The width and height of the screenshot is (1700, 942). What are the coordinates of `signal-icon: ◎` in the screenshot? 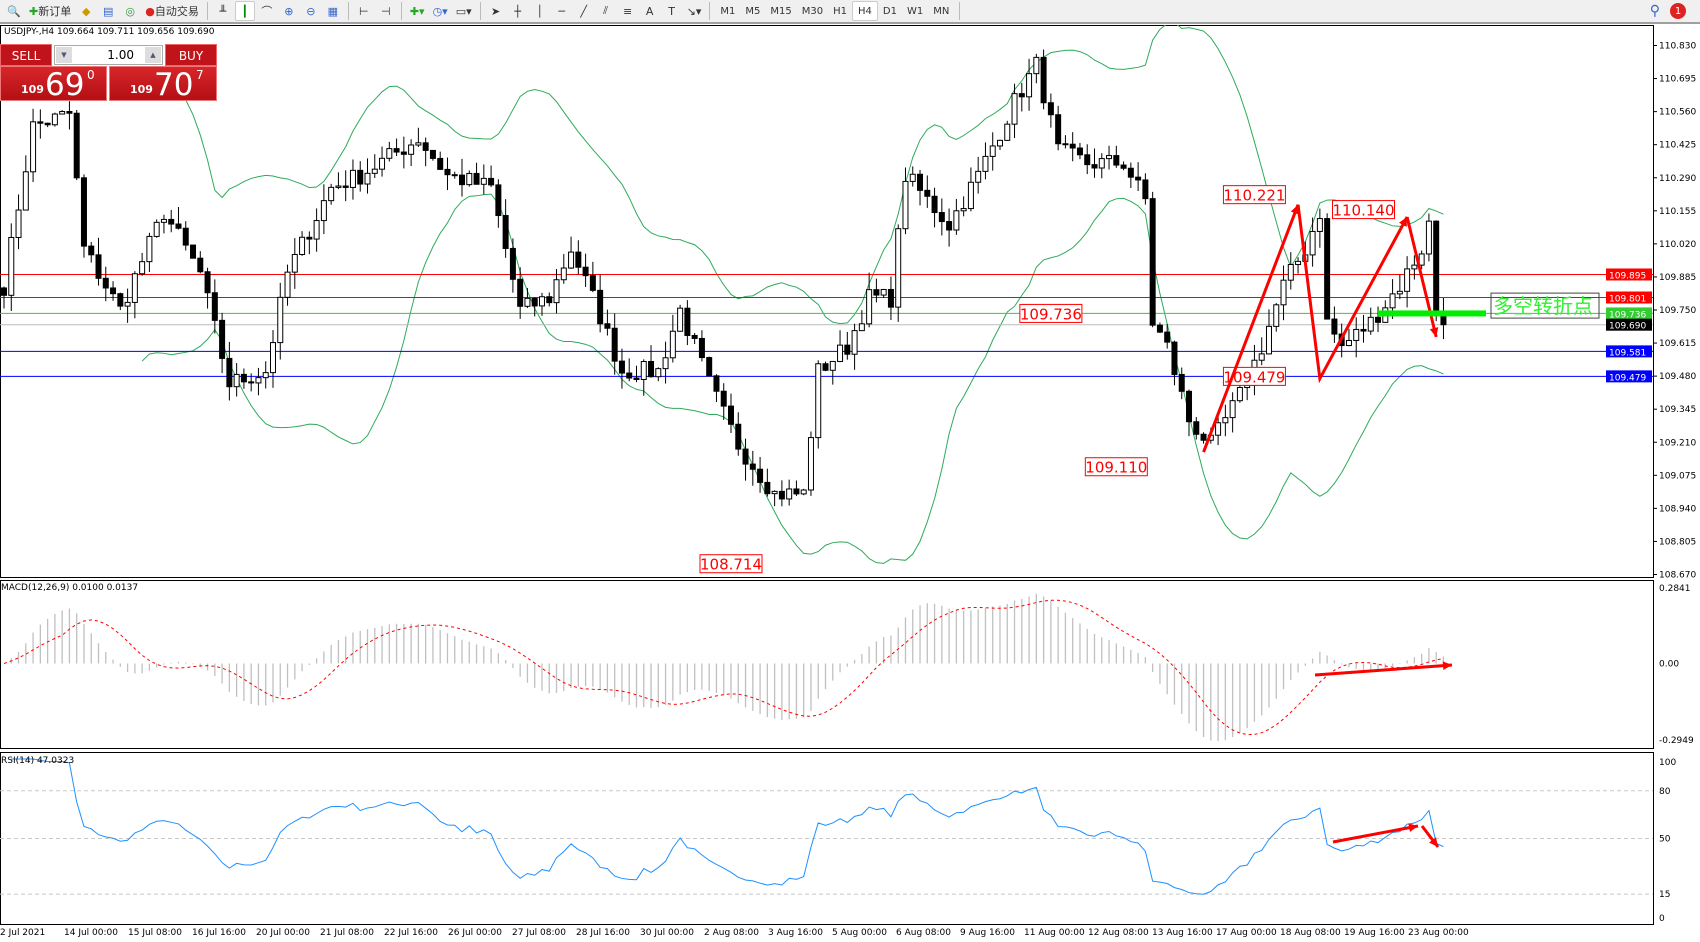 It's located at (130, 11).